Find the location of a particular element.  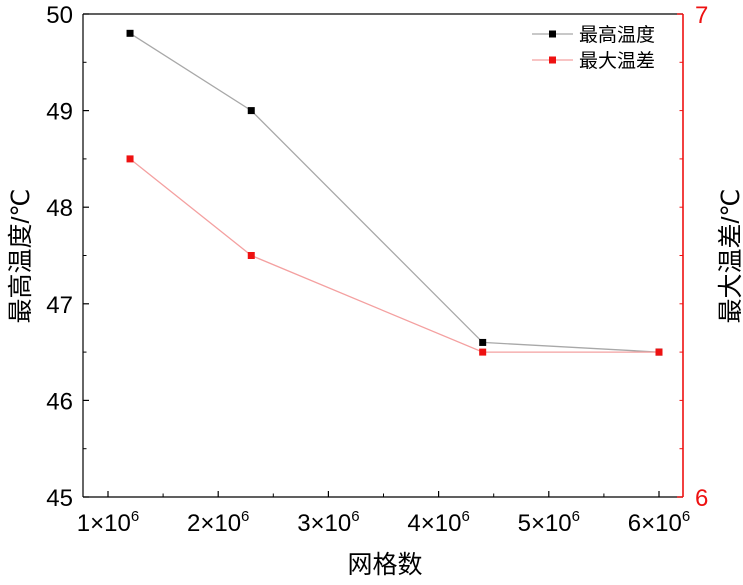

x-tick-label: 3×10⁶ is located at coordinates (328, 522).